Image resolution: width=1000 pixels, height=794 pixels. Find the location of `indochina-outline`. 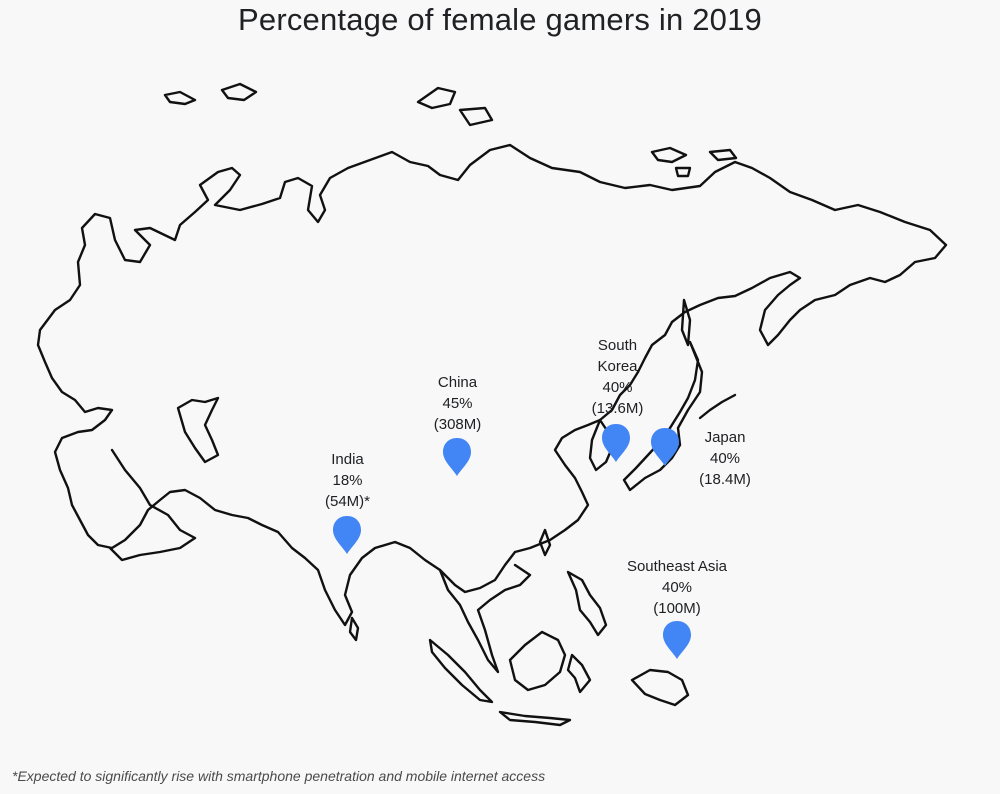

indochina-outline is located at coordinates (485, 618).